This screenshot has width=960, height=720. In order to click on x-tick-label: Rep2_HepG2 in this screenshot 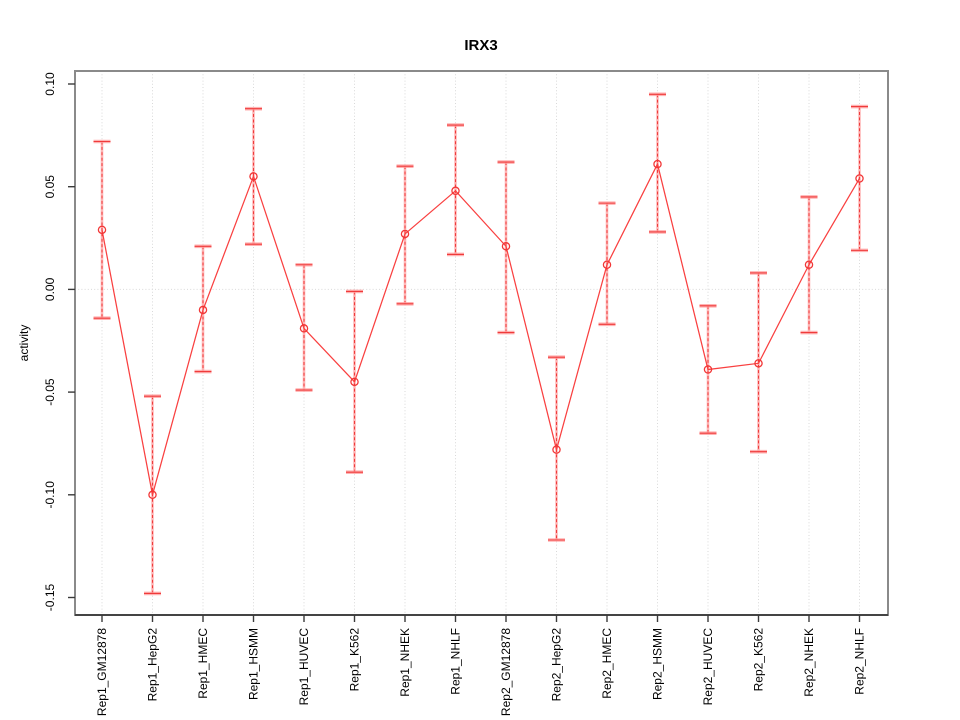, I will do `click(557, 665)`.